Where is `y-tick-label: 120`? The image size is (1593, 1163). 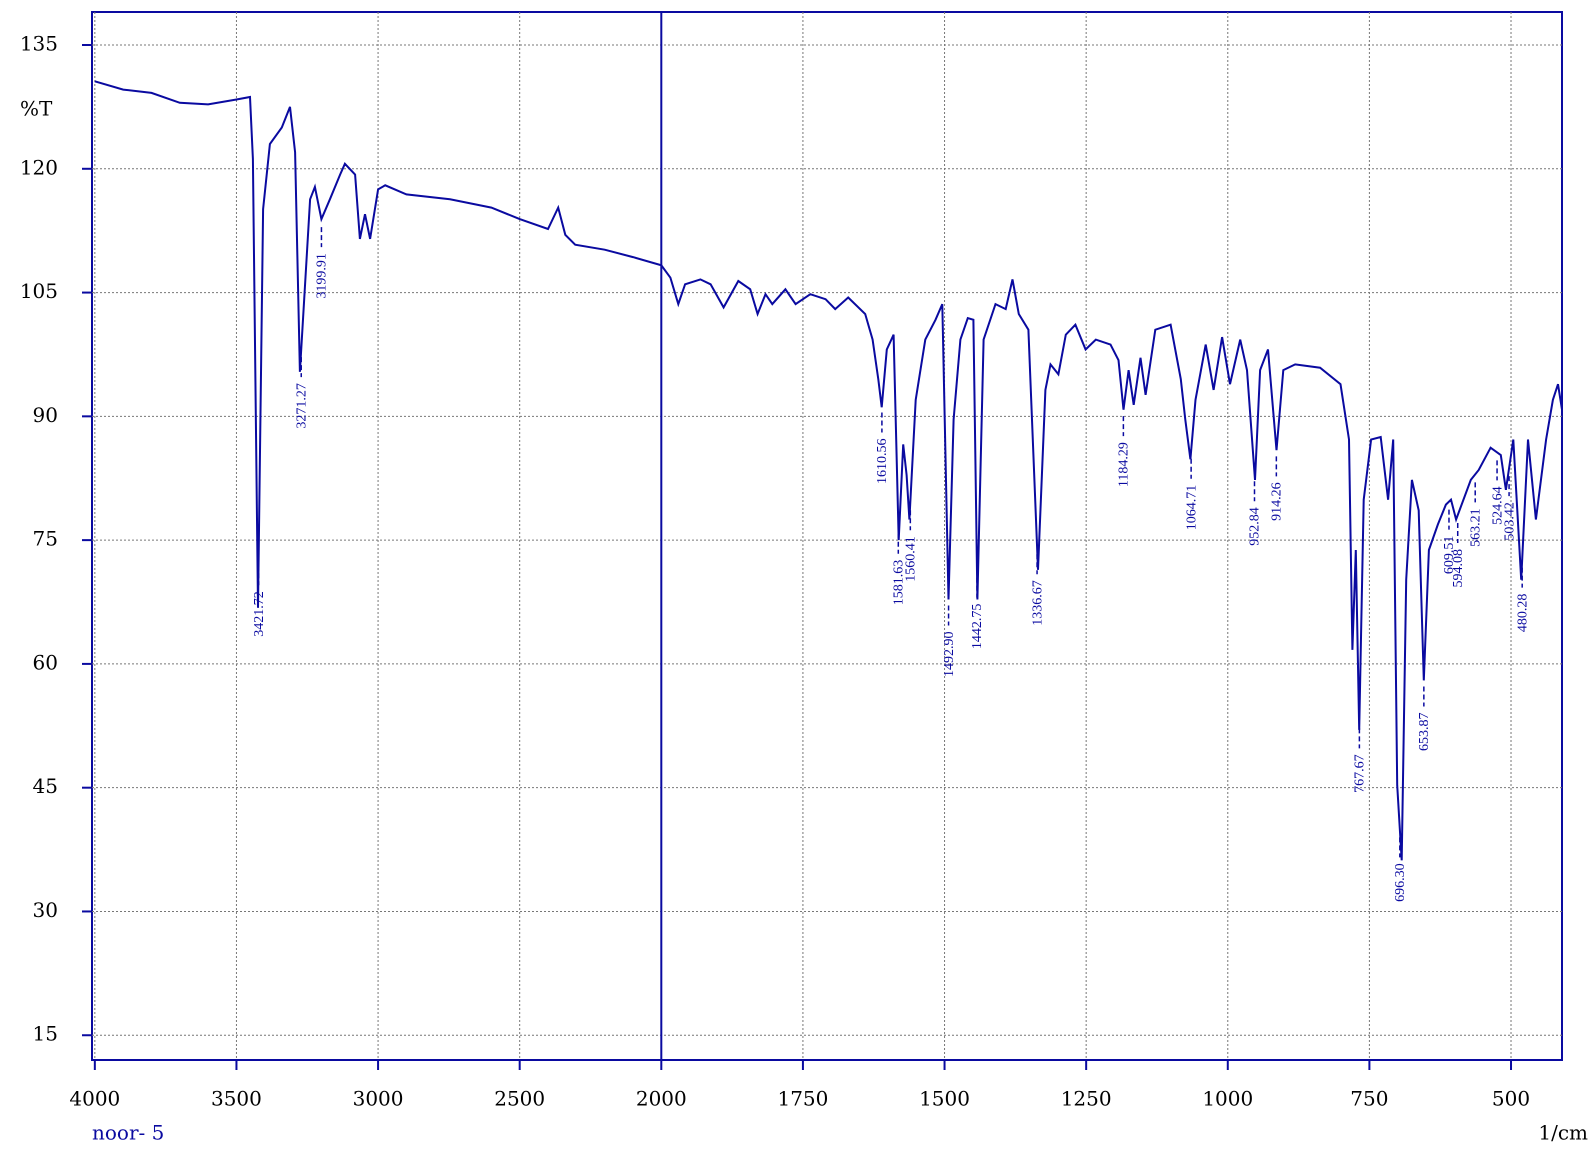
y-tick-label: 120 is located at coordinates (39, 167).